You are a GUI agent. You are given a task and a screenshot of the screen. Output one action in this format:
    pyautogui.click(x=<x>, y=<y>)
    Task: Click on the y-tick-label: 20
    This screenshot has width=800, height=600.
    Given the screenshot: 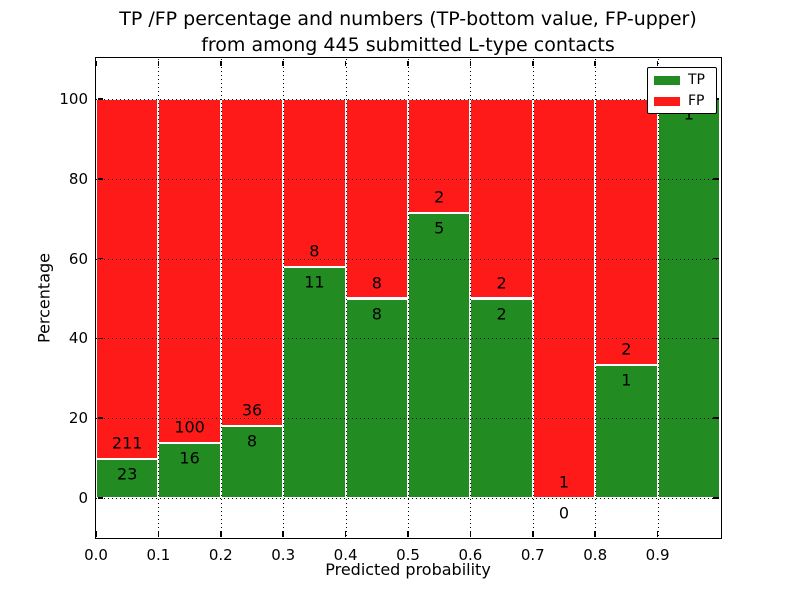 What is the action you would take?
    pyautogui.click(x=78, y=418)
    